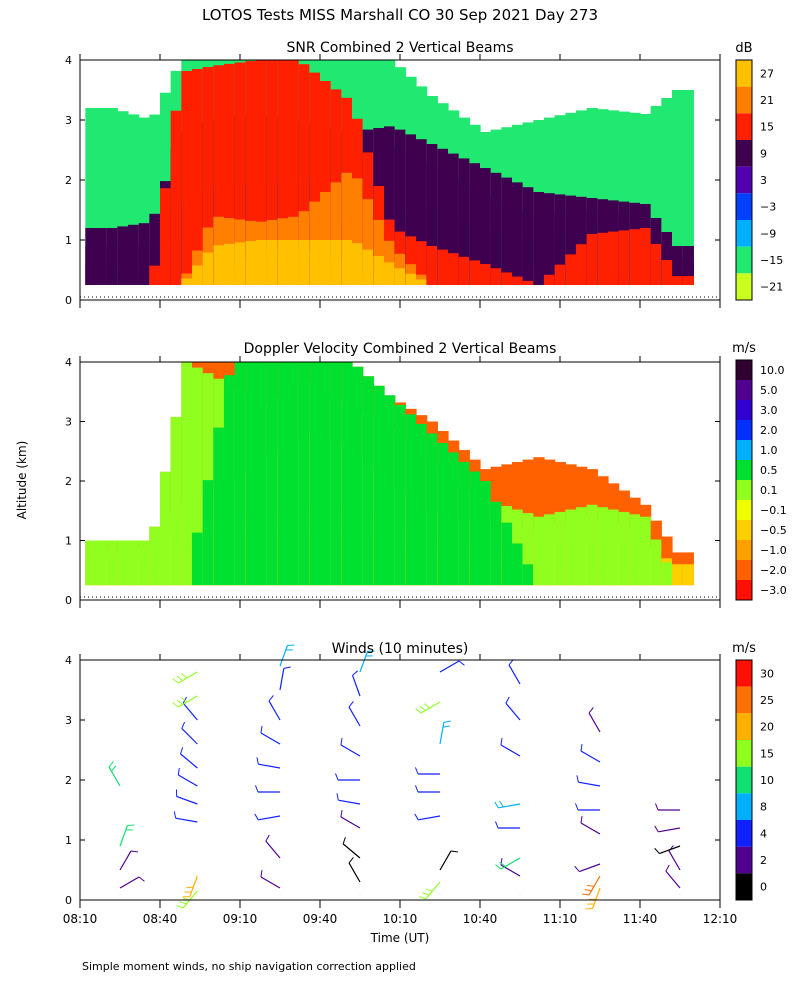 Image resolution: width=800 pixels, height=1004 pixels. Describe the element at coordinates (68, 240) in the screenshot. I see `snr-y-tick-label: 1` at that location.